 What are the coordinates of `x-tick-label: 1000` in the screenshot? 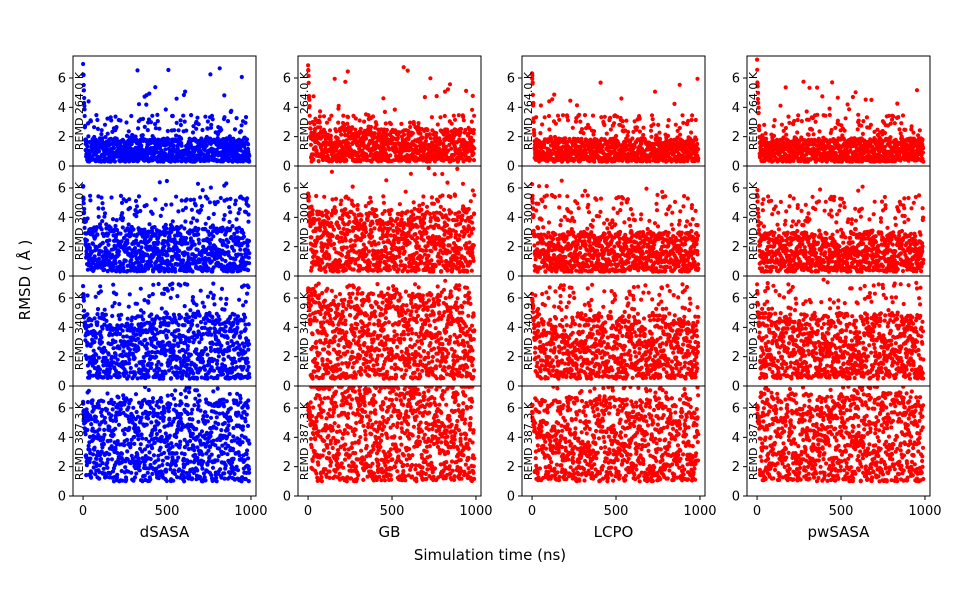 It's located at (250, 511).